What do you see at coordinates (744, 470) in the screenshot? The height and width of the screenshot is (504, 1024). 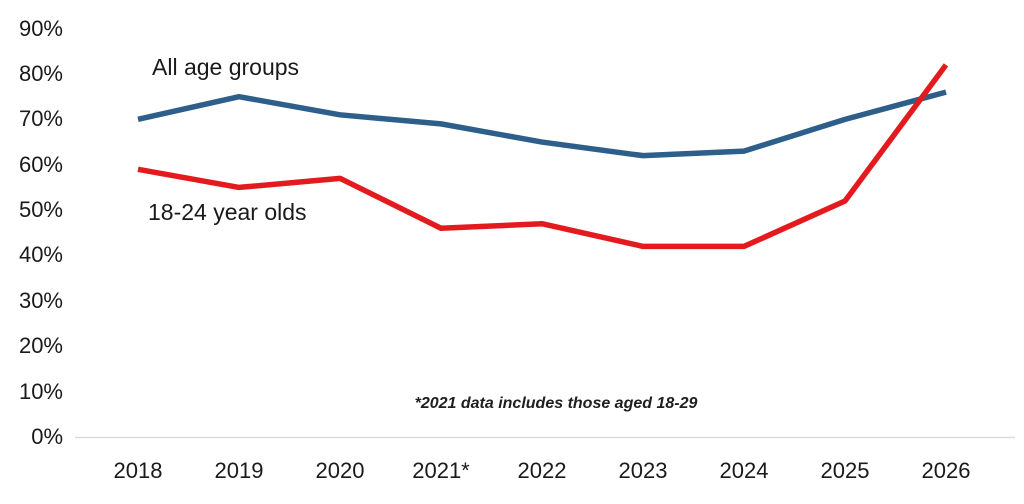 I see `x-tick-label: 2024` at bounding box center [744, 470].